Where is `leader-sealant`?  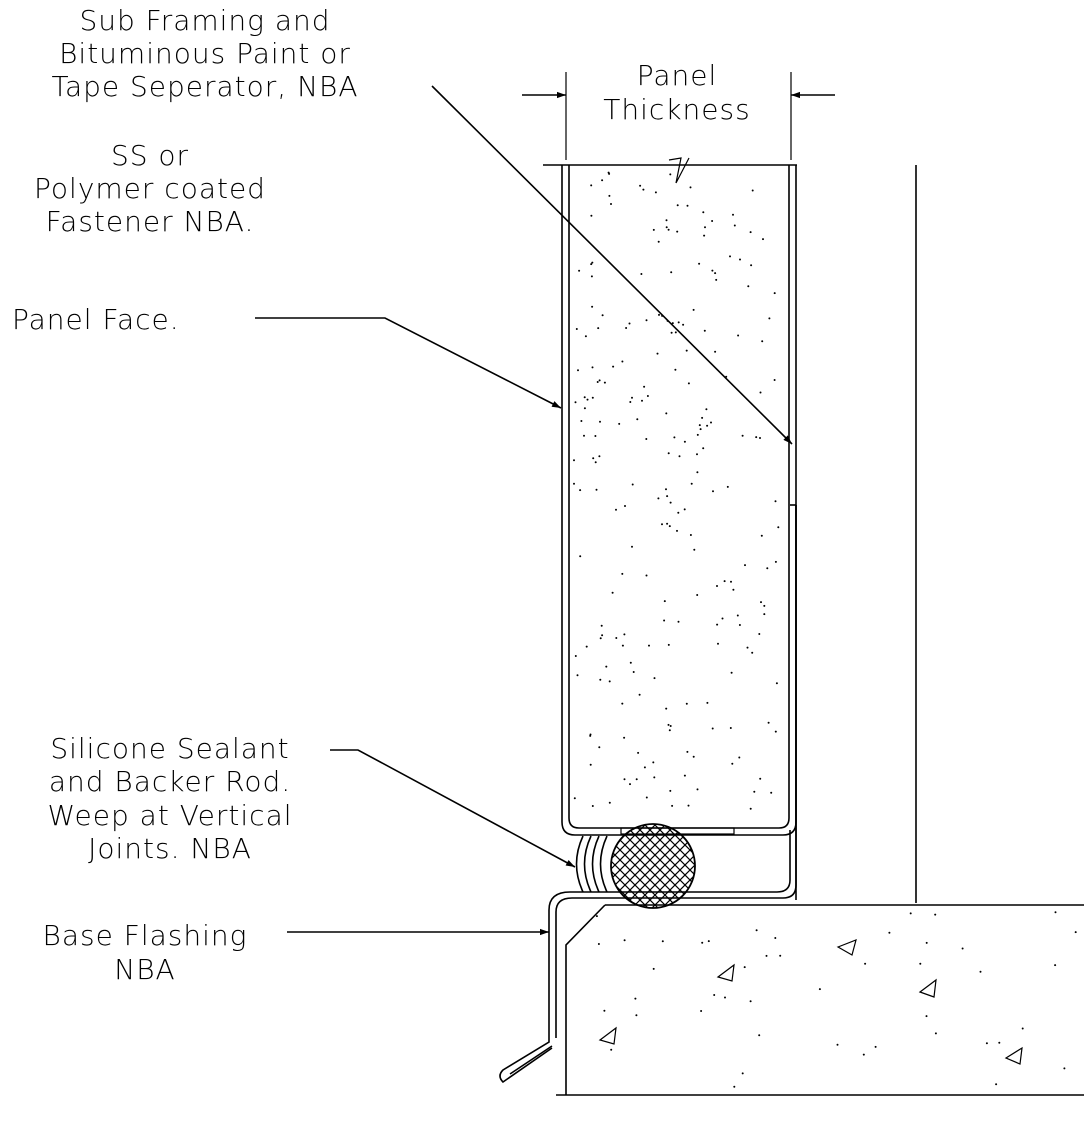 leader-sealant is located at coordinates (453, 808).